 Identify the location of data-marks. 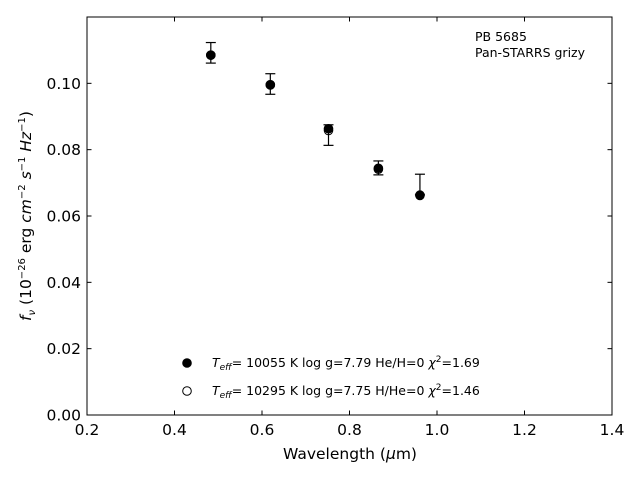
(315, 121).